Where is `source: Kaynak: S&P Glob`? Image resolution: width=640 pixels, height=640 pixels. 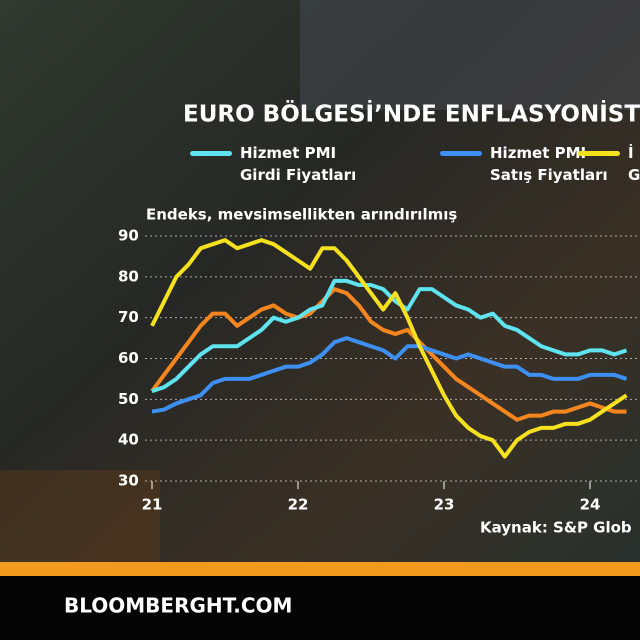 source: Kaynak: S&P Glob is located at coordinates (556, 528).